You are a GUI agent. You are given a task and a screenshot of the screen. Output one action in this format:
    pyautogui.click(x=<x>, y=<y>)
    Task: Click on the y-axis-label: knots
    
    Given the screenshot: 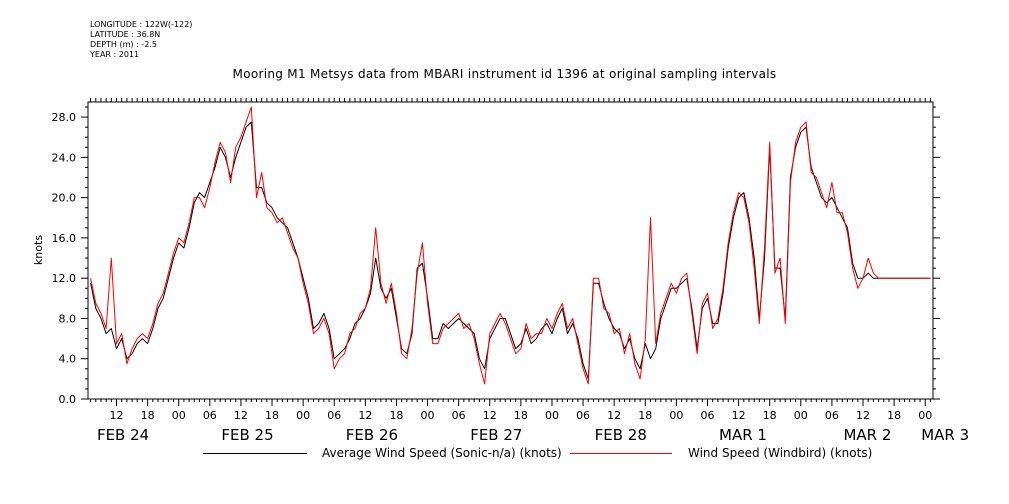 What is the action you would take?
    pyautogui.click(x=38, y=250)
    